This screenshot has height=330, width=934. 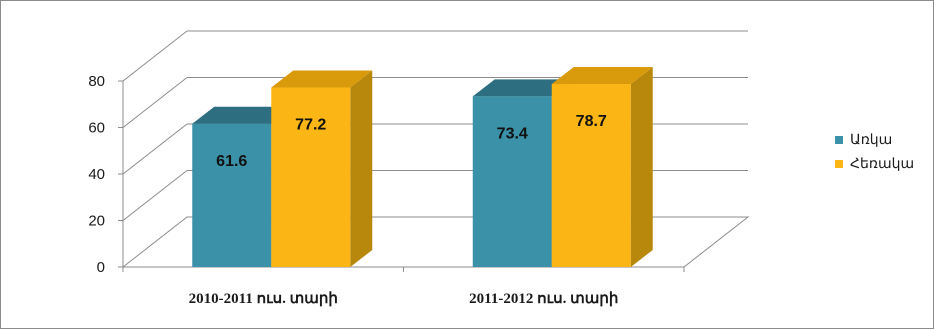 I want to click on x-category-label: 2011-2012 ուս. տարի, so click(x=543, y=299).